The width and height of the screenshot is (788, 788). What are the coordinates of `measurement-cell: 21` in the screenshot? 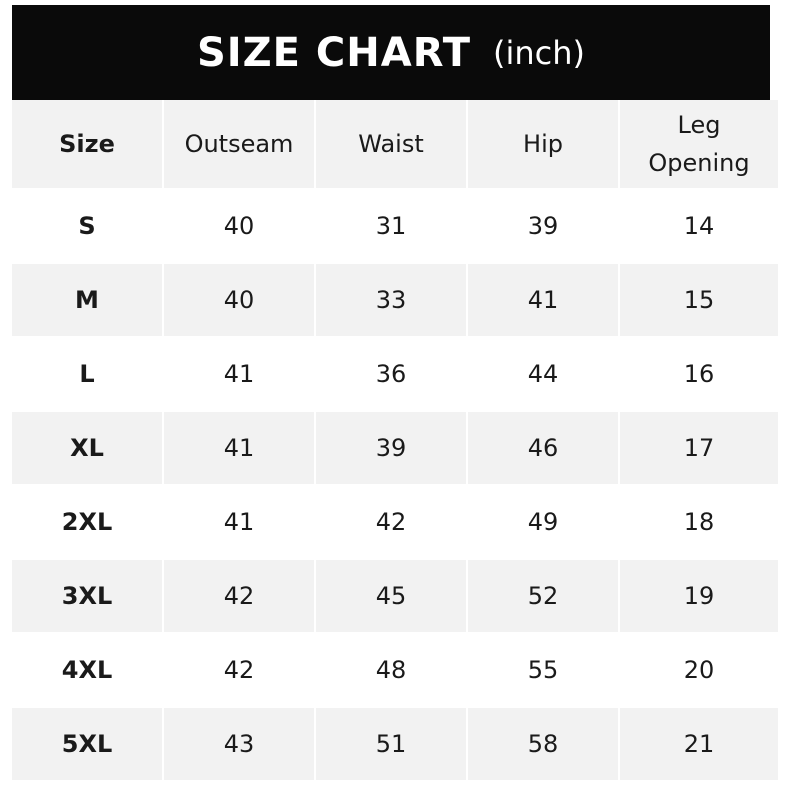 It's located at (699, 743).